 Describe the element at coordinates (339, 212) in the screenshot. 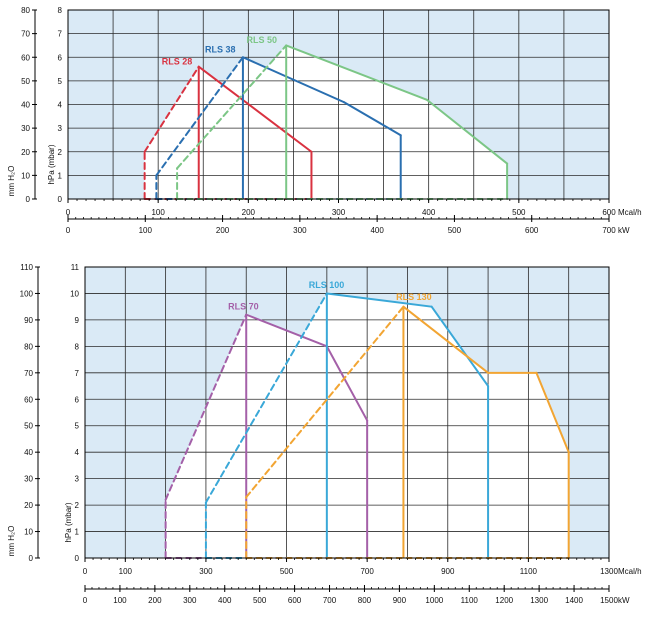

I see `x-tick-label: 300` at that location.